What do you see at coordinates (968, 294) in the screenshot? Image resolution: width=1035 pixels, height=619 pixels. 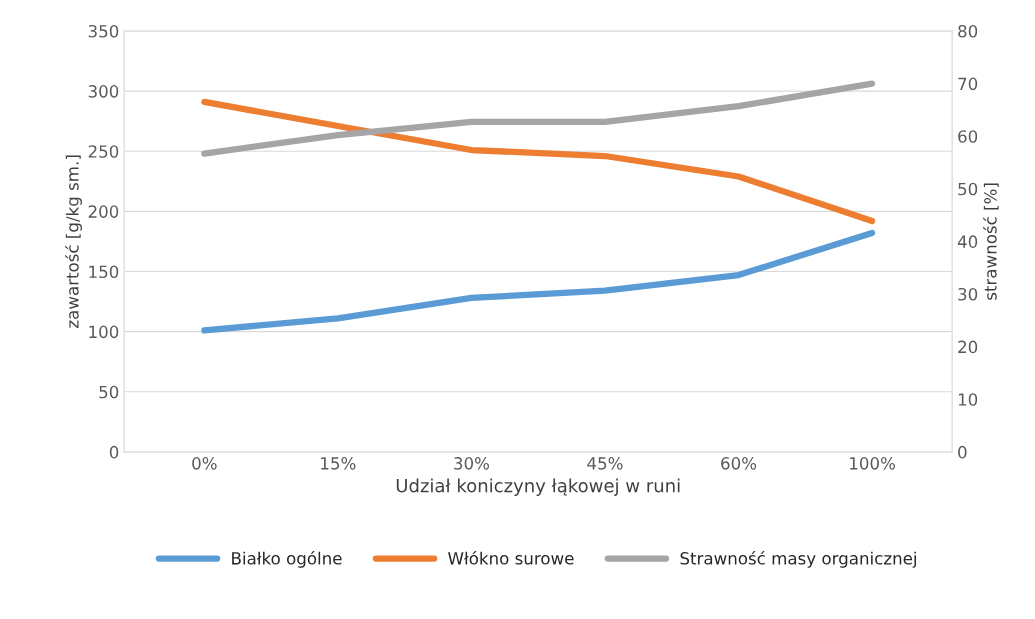 I see `y2-tick-label: 30` at bounding box center [968, 294].